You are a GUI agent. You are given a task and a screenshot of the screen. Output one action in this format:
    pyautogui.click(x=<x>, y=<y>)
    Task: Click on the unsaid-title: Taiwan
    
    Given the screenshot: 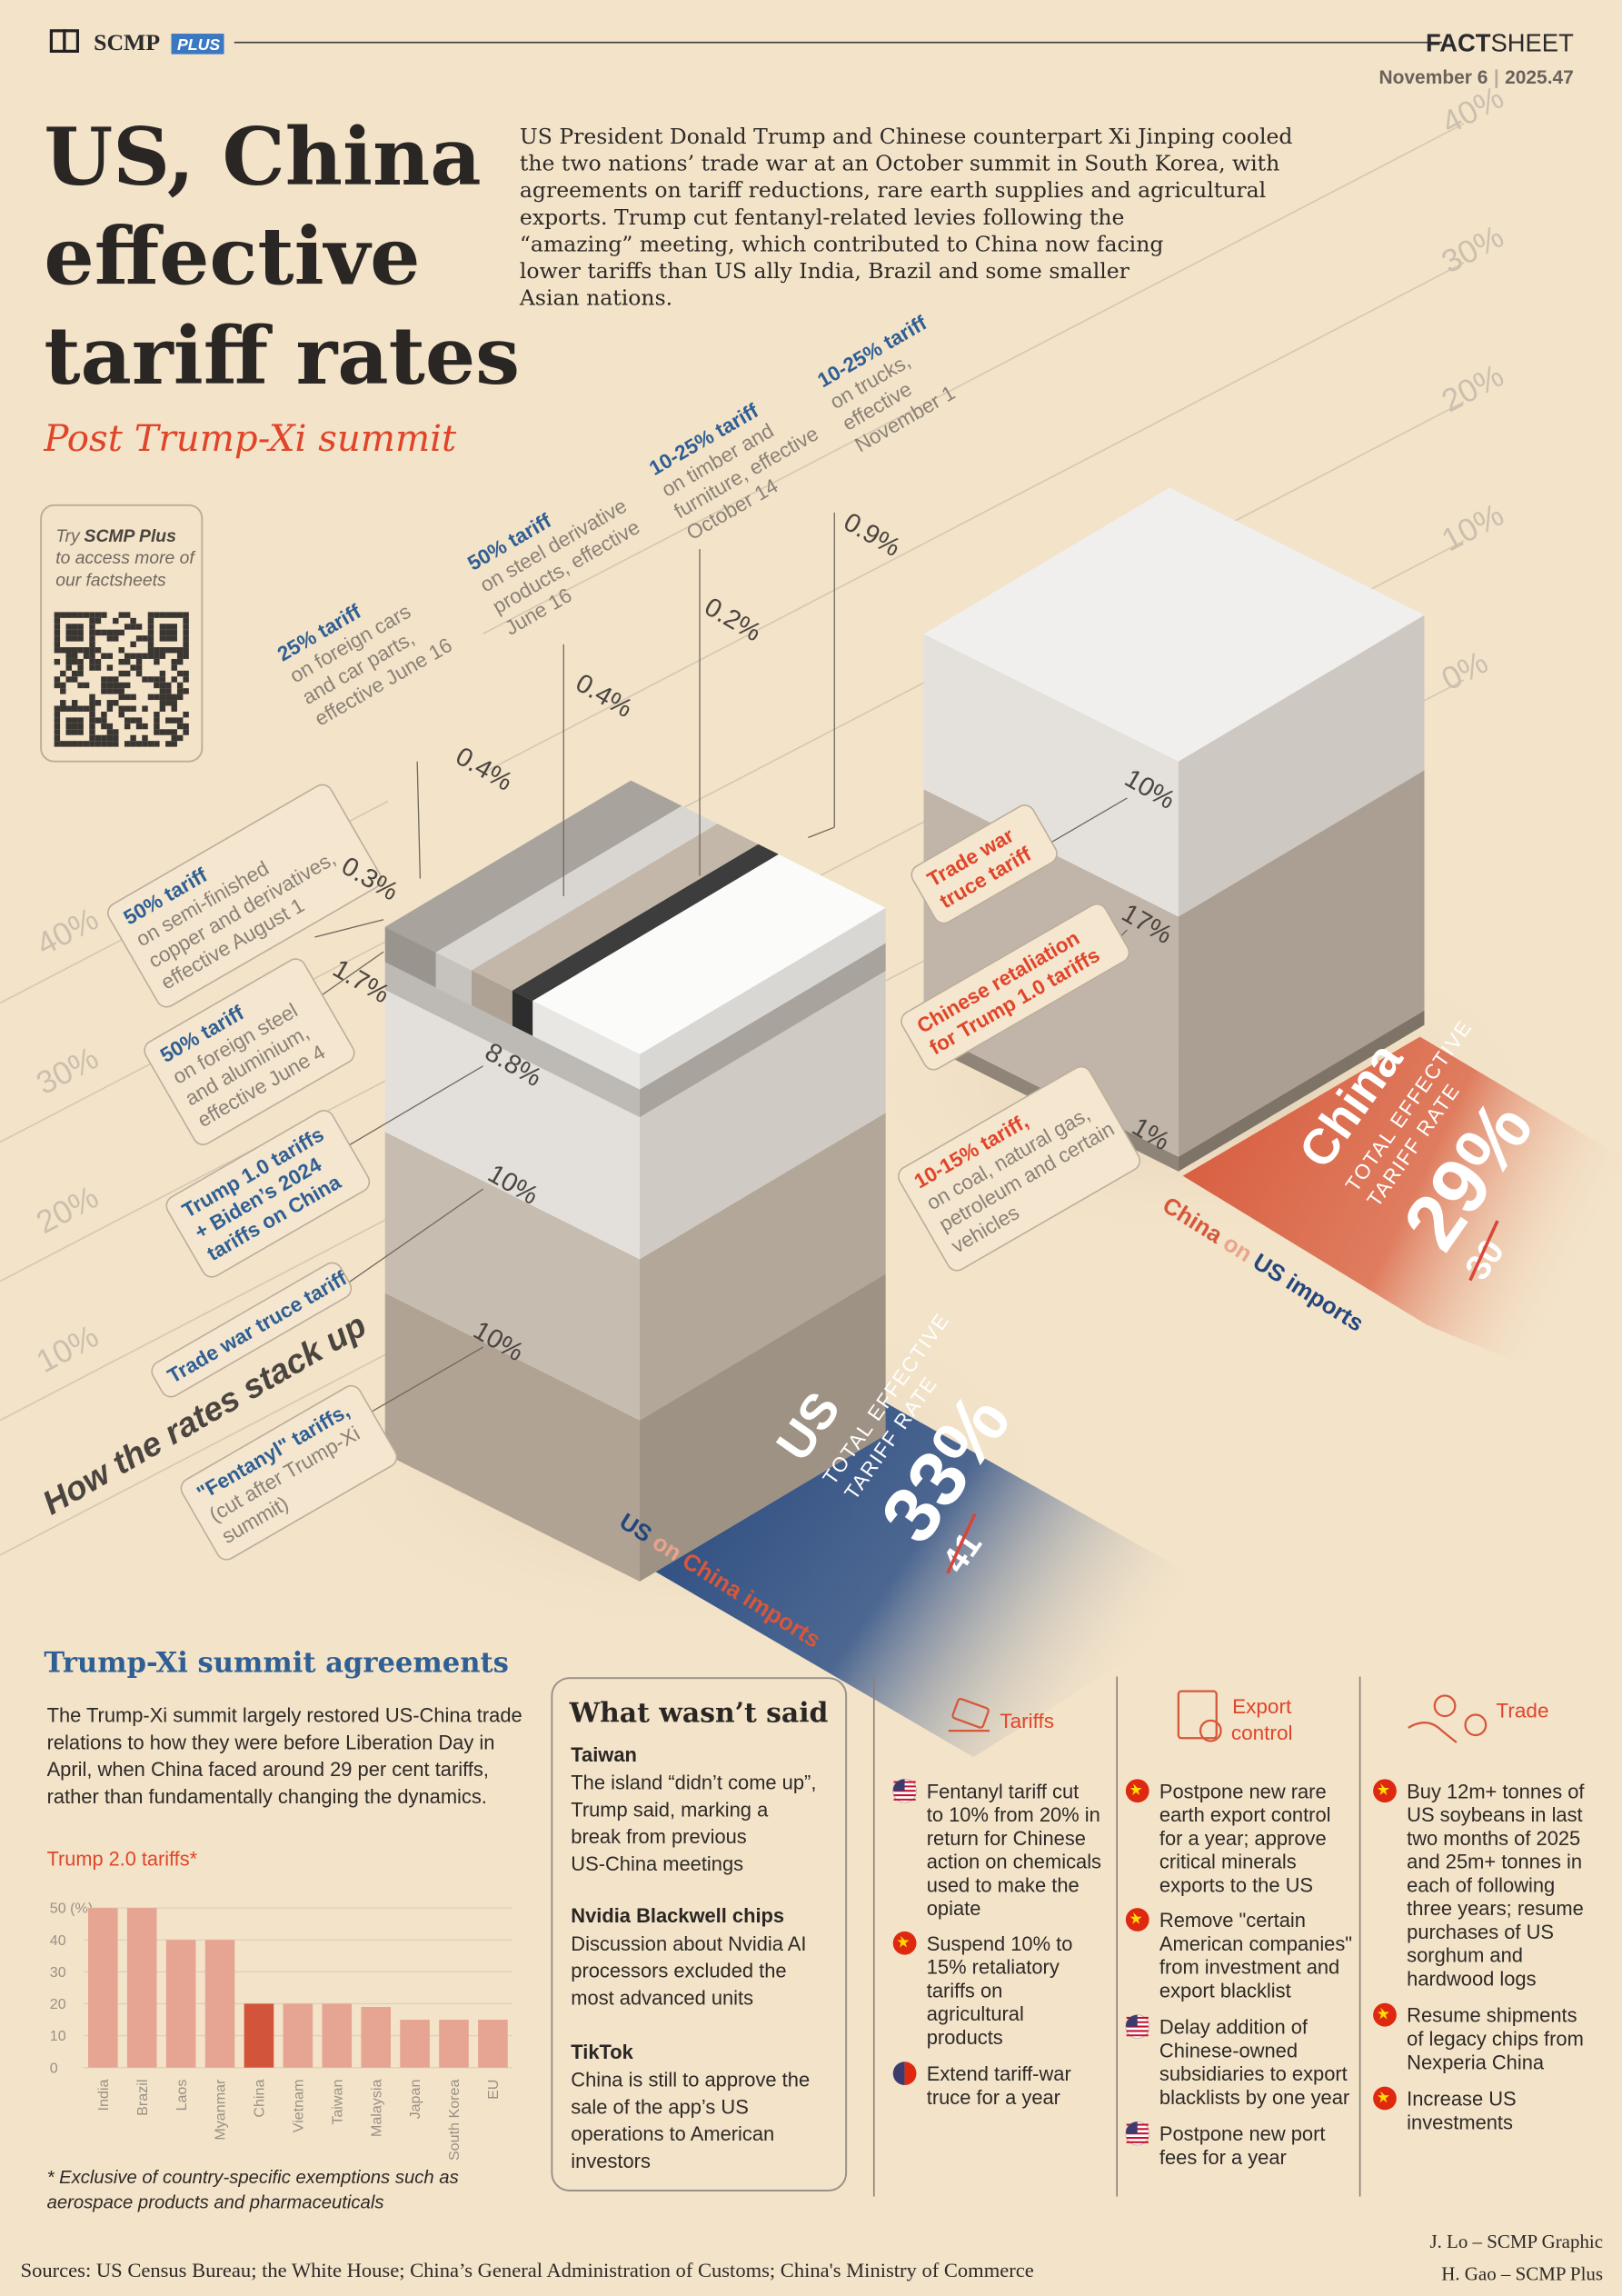 What is the action you would take?
    pyautogui.click(x=604, y=1754)
    